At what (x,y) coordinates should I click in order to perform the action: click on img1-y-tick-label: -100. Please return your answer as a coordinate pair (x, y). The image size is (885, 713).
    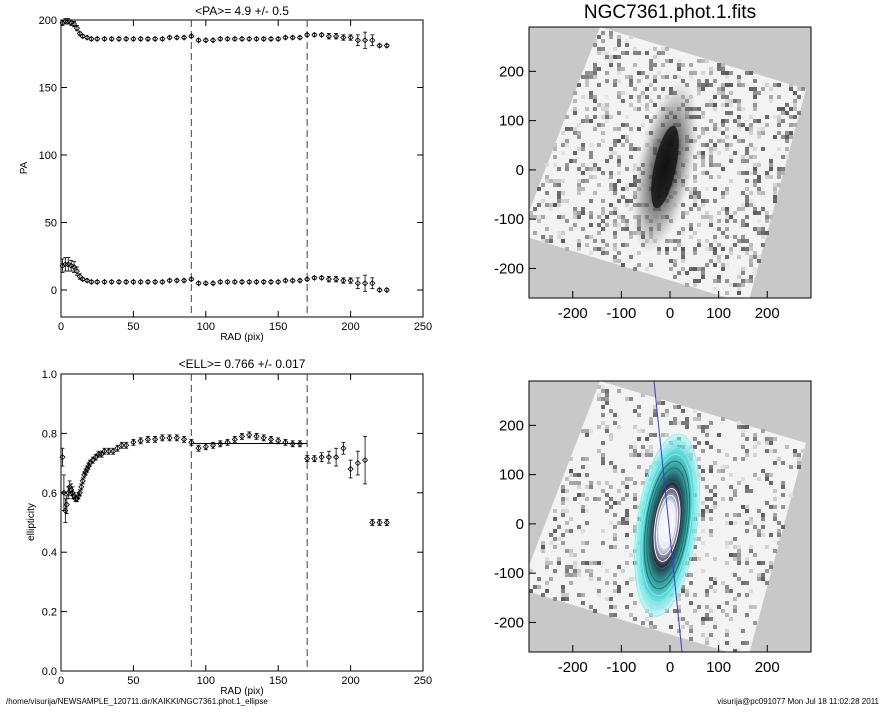
    Looking at the image, I should click on (509, 219).